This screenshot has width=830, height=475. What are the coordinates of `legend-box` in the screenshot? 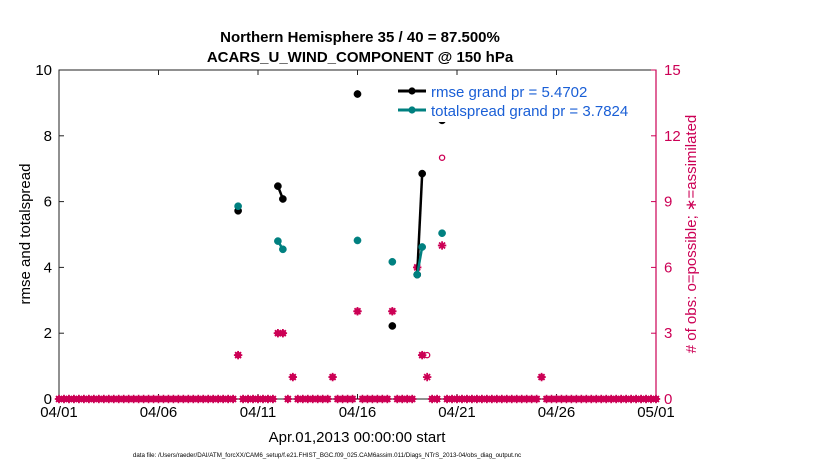 It's located at (521, 102).